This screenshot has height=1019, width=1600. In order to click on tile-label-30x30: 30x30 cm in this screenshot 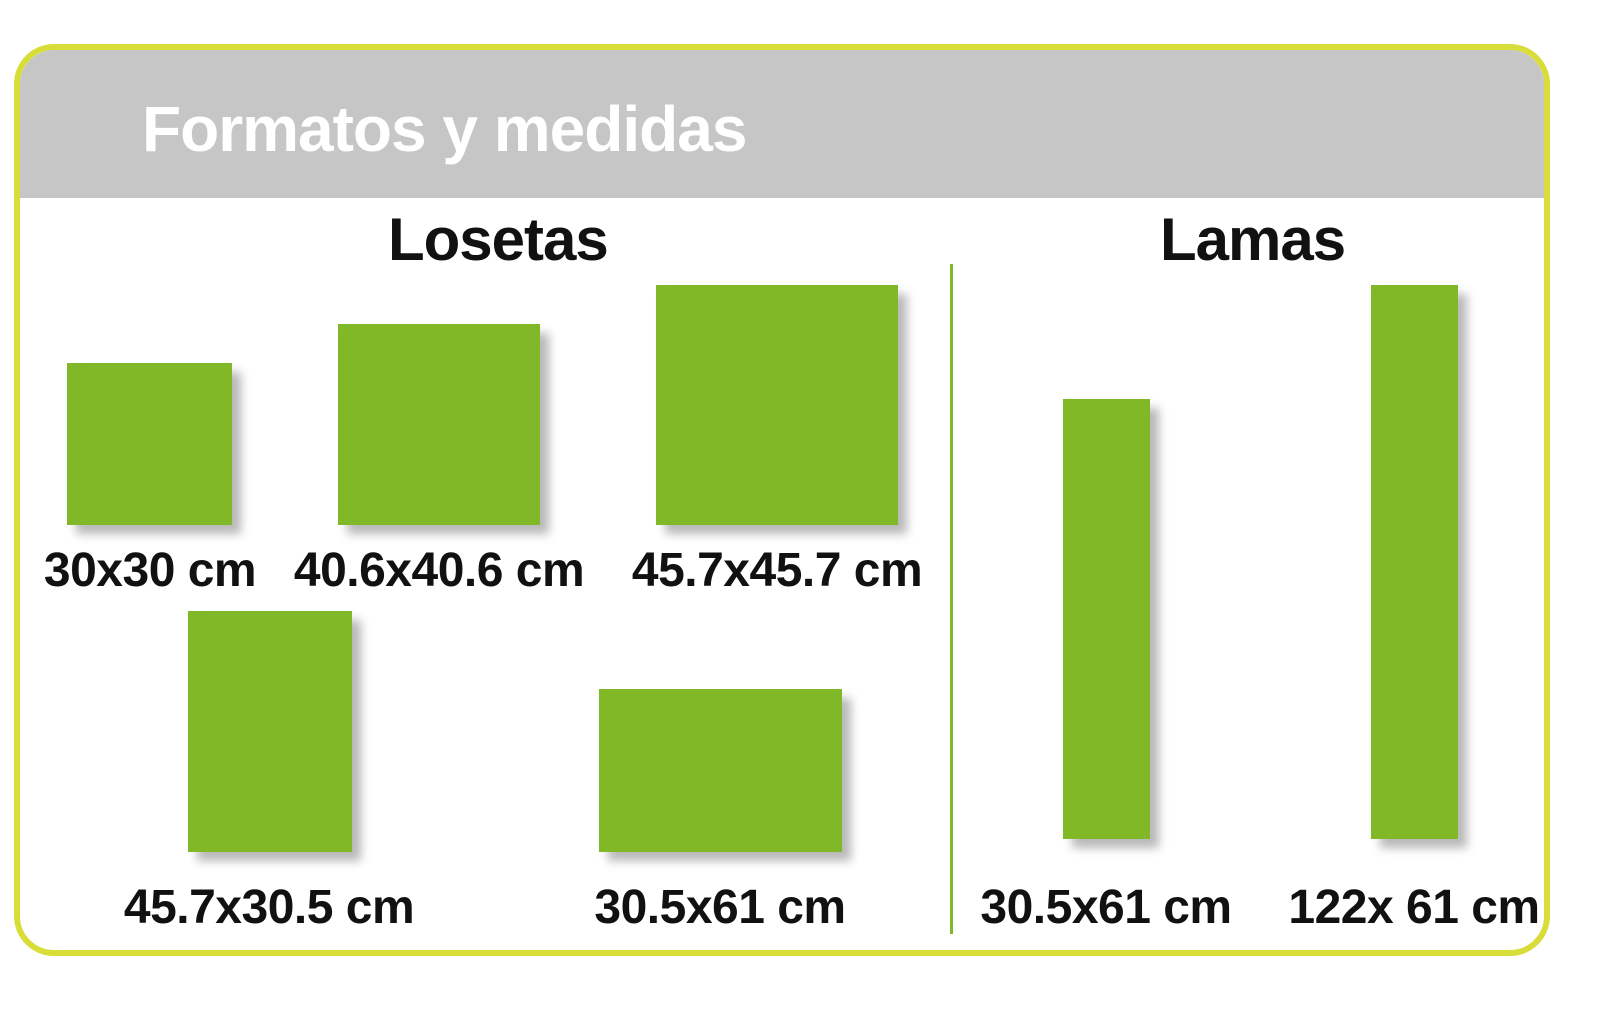, I will do `click(150, 570)`.